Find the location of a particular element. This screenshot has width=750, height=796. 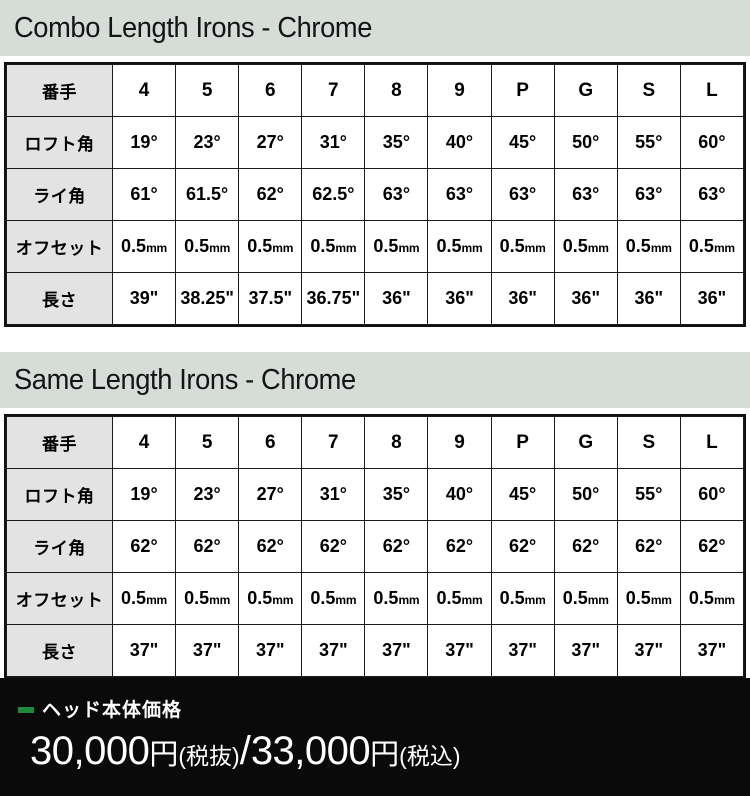

club-header-cell: 5 is located at coordinates (207, 442).